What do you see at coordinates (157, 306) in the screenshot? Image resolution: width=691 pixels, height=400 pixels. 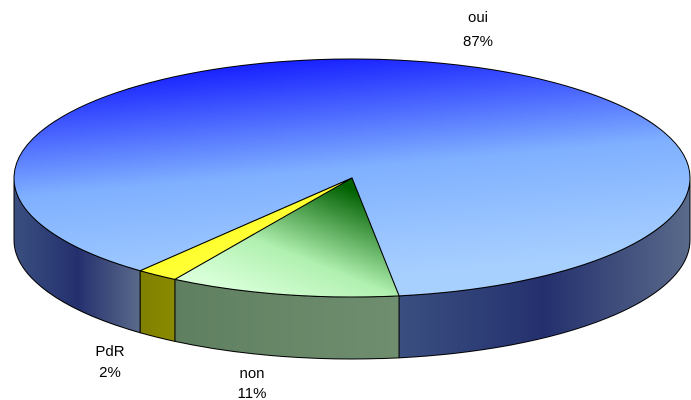 I see `slice-side` at bounding box center [157, 306].